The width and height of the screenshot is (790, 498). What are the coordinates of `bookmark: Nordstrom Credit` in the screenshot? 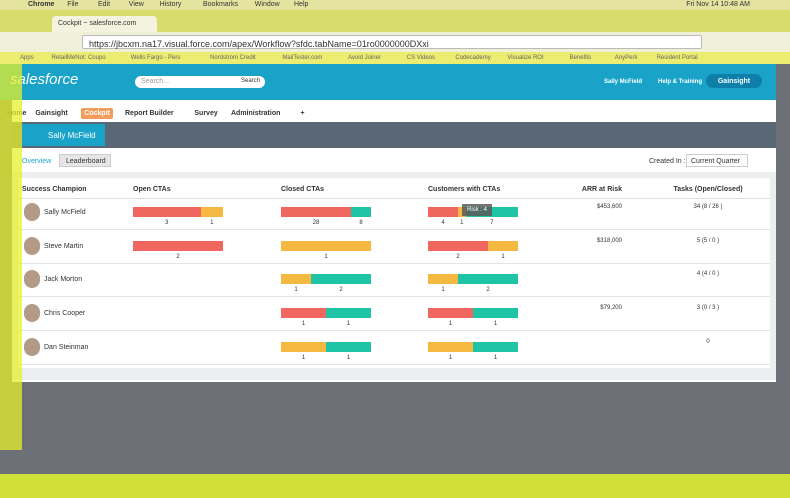 It's located at (233, 58).